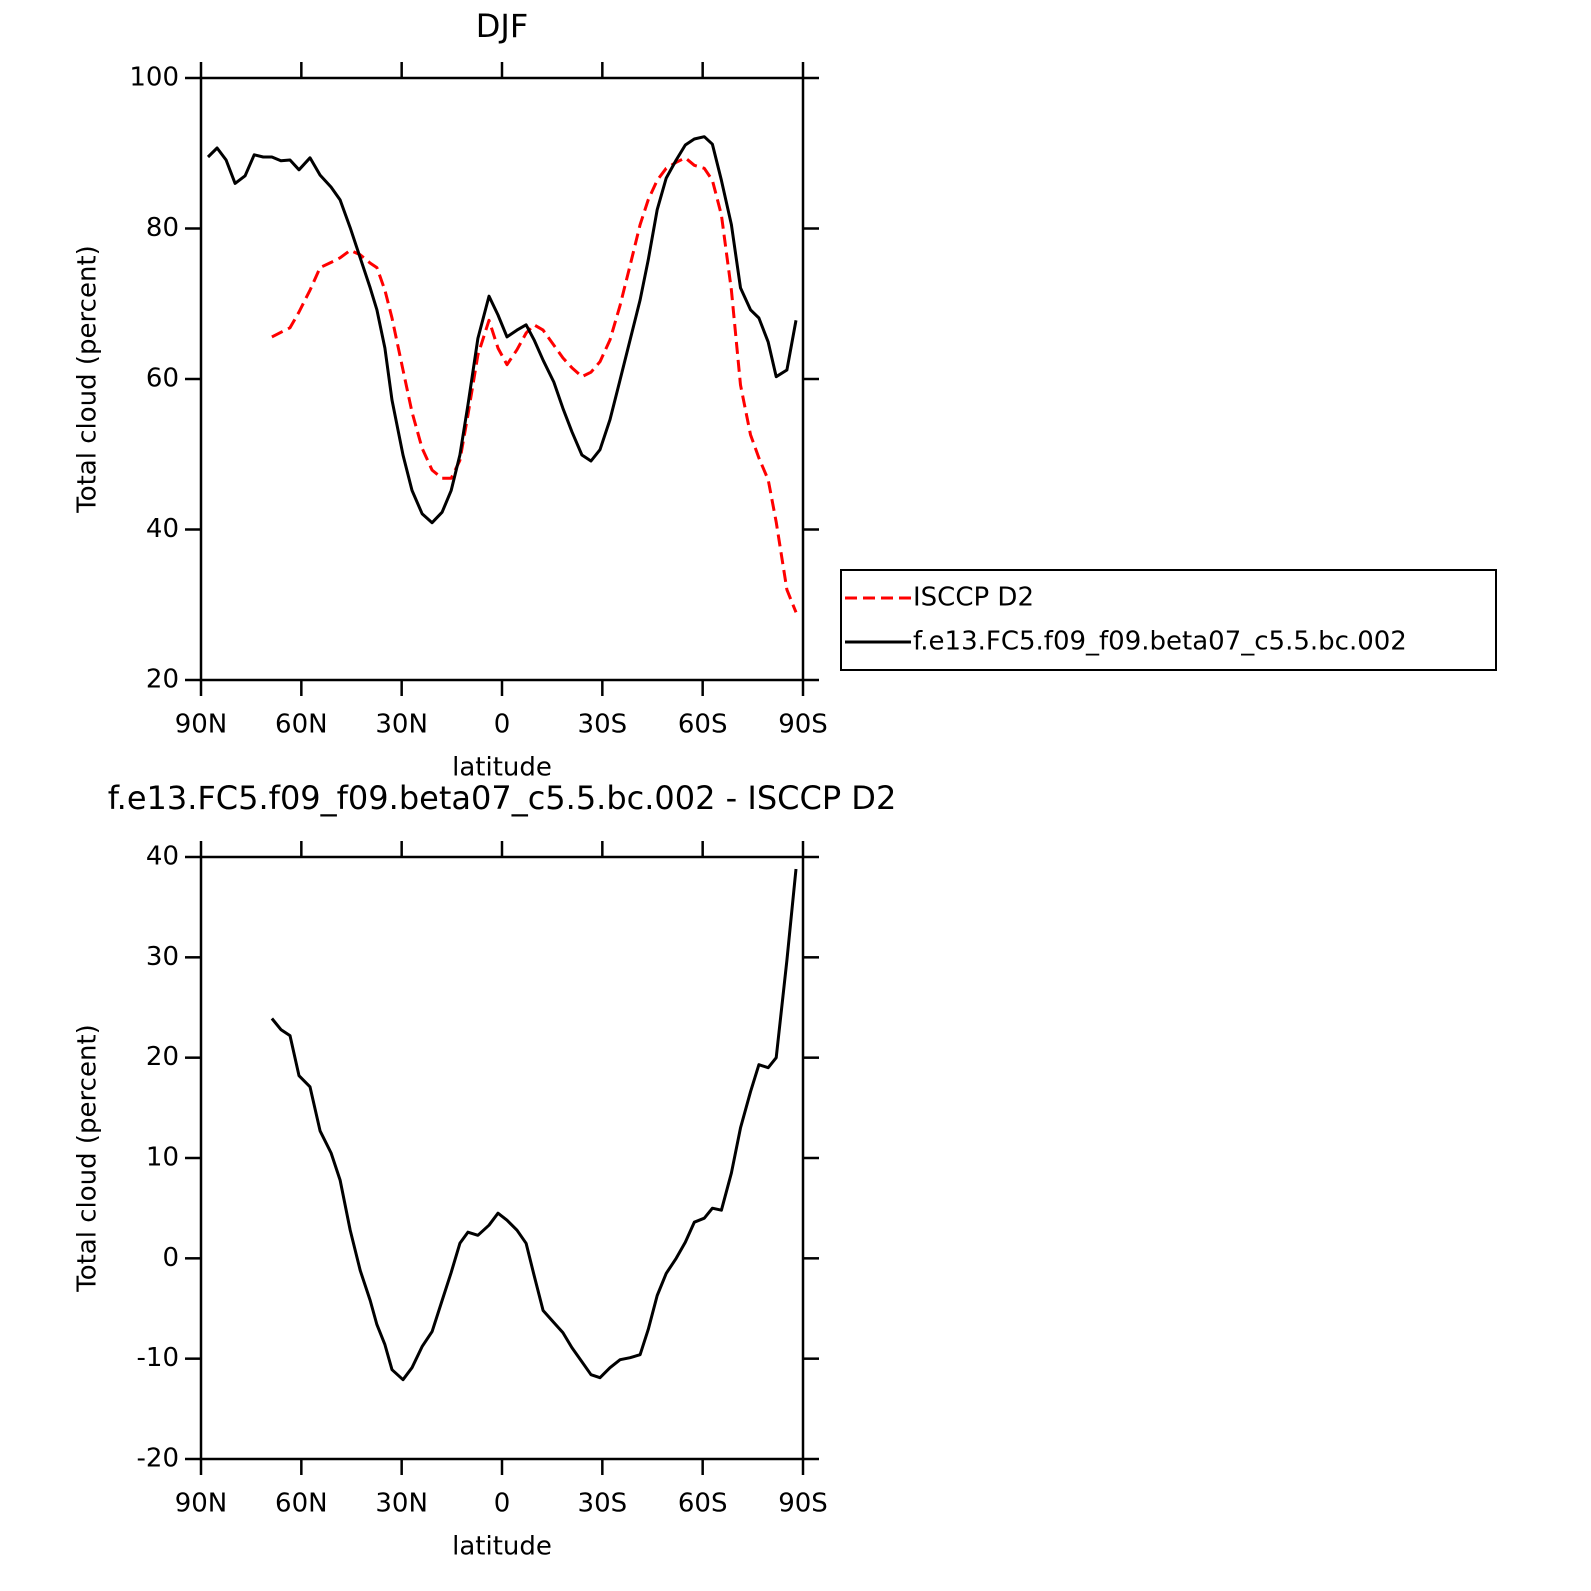 The width and height of the screenshot is (1591, 1591). I want to click on legend-label: ISCCP D2, so click(973, 598).